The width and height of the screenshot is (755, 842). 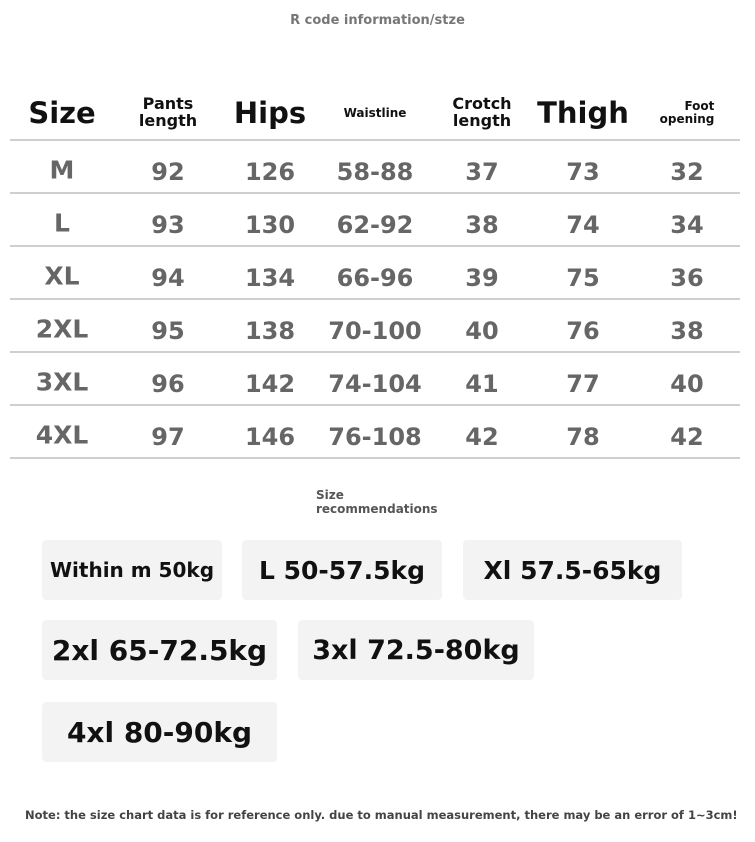 What do you see at coordinates (159, 732) in the screenshot?
I see `weight-recommendation: 4xl 80-90kg` at bounding box center [159, 732].